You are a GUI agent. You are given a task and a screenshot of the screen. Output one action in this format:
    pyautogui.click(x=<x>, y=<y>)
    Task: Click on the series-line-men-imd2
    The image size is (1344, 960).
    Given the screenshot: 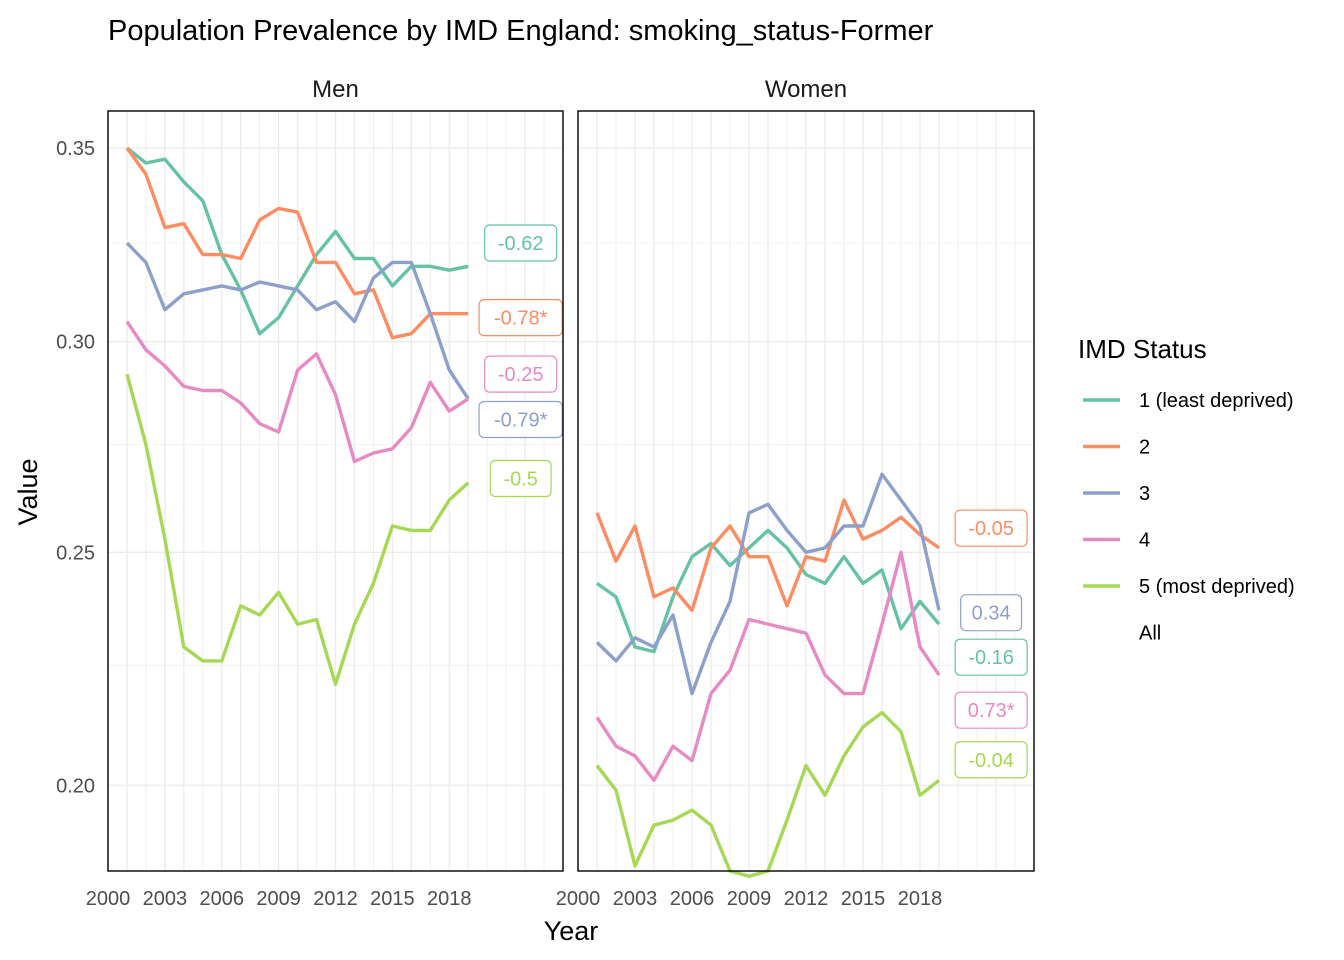 What is the action you would take?
    pyautogui.click(x=297, y=243)
    